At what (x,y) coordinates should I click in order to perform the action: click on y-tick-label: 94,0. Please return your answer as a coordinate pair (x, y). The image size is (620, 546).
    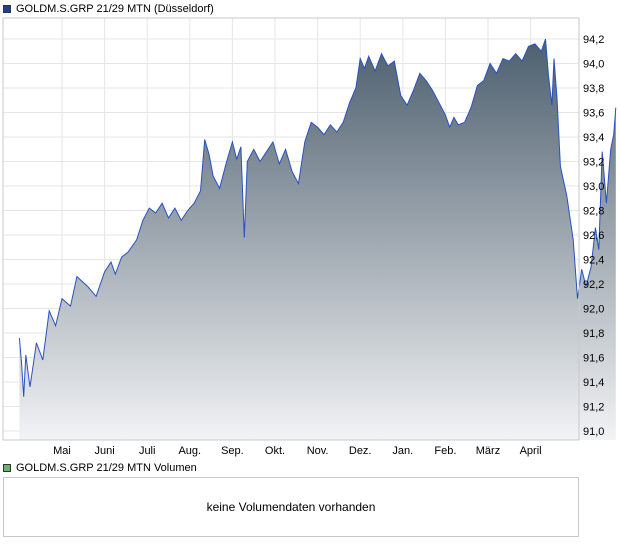
    Looking at the image, I should click on (593, 65).